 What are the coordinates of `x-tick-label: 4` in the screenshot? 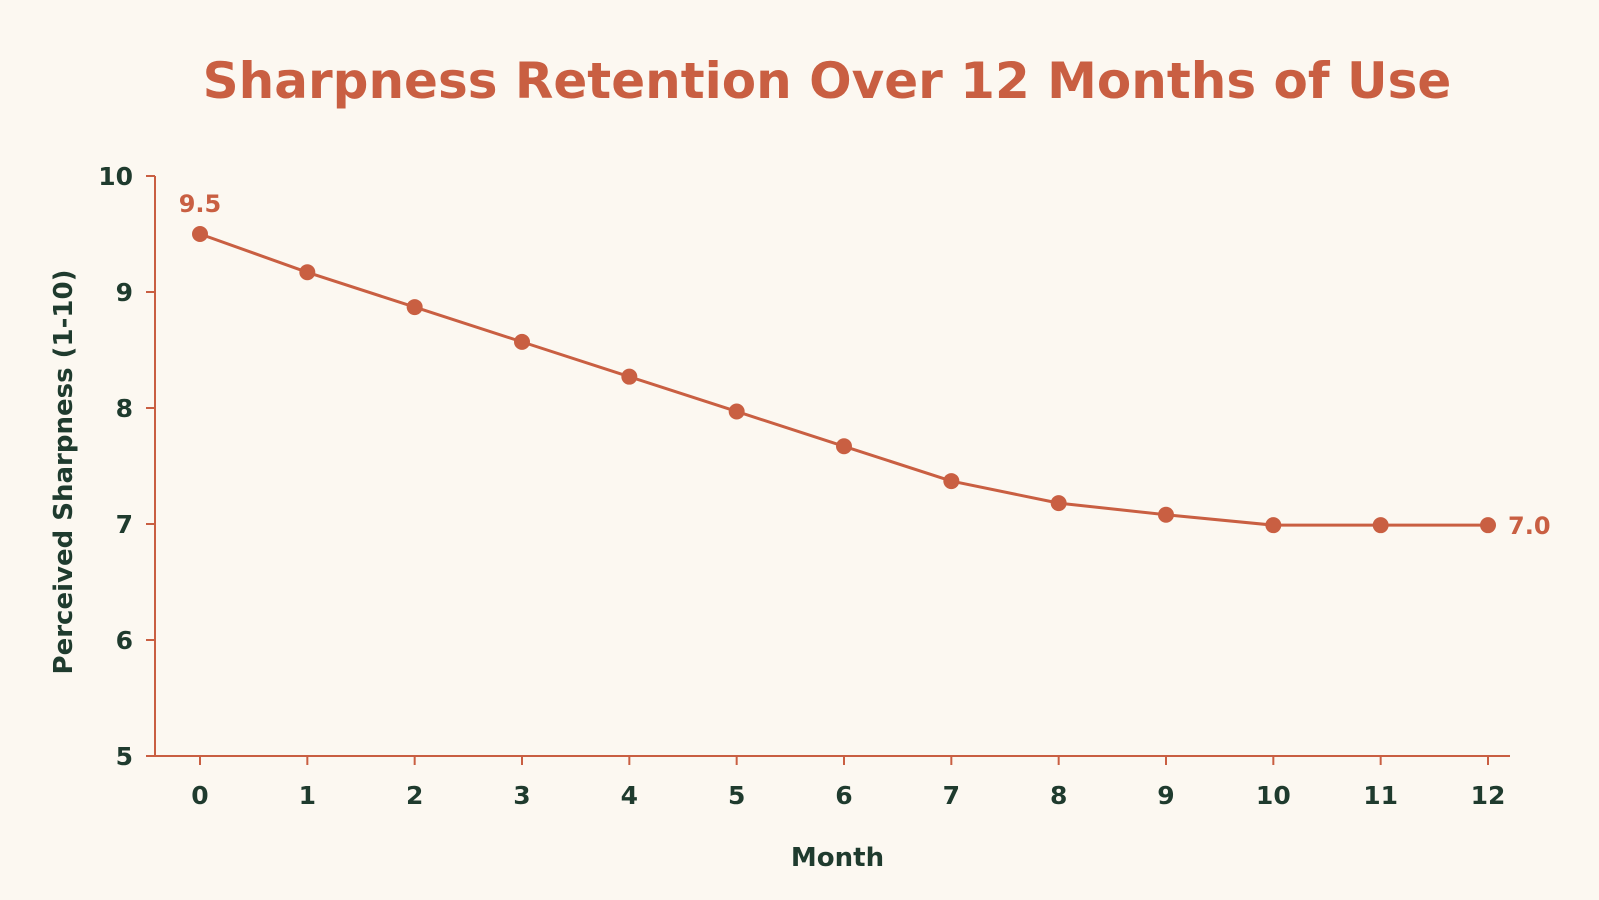 It's located at (629, 795).